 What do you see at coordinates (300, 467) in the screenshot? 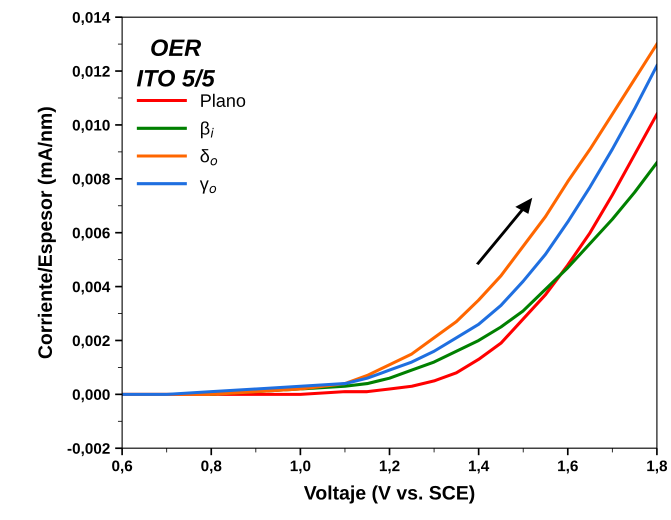
I see `x-tick-label: 1,0` at bounding box center [300, 467].